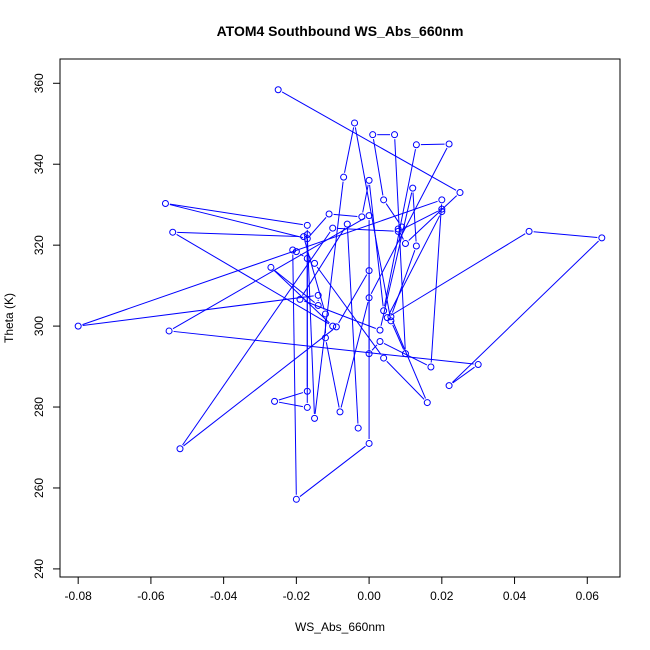 This screenshot has width=650, height=650. Describe the element at coordinates (515, 596) in the screenshot. I see `x-tick-label: 0.04` at that location.